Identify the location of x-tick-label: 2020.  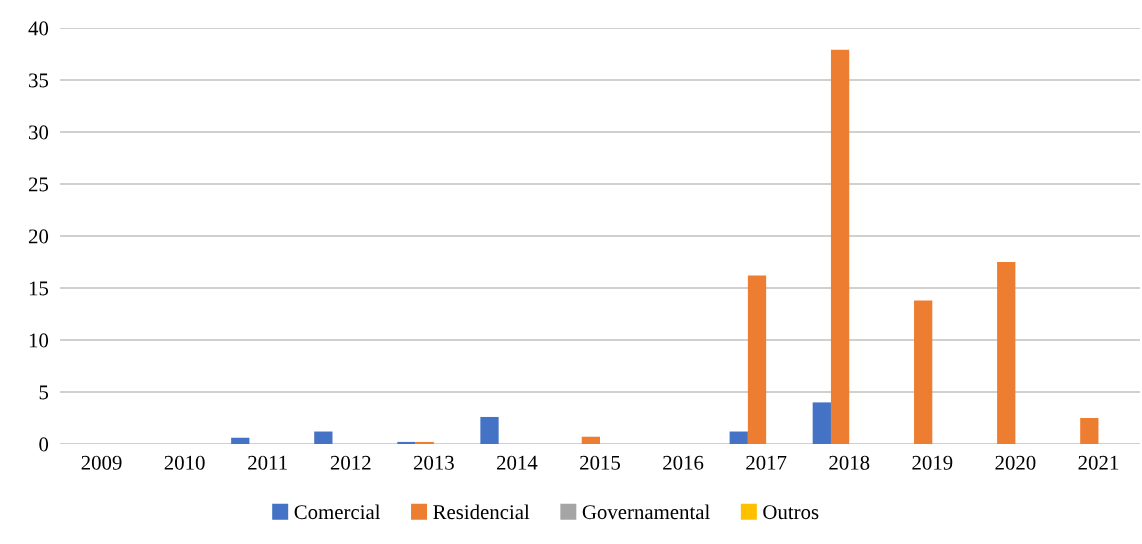
(1015, 462).